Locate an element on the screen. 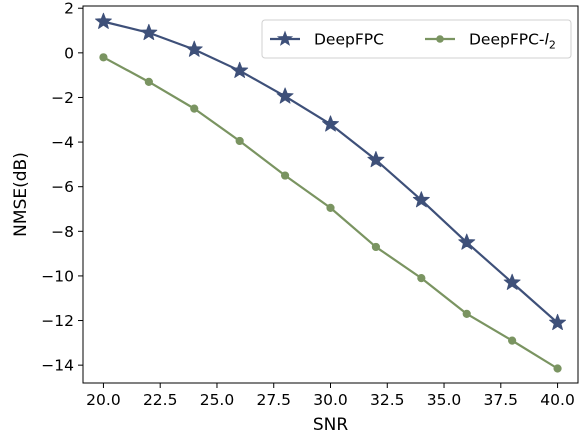 The height and width of the screenshot is (445, 588). y-axis-label: NMSE(dB) is located at coordinates (21, 194).